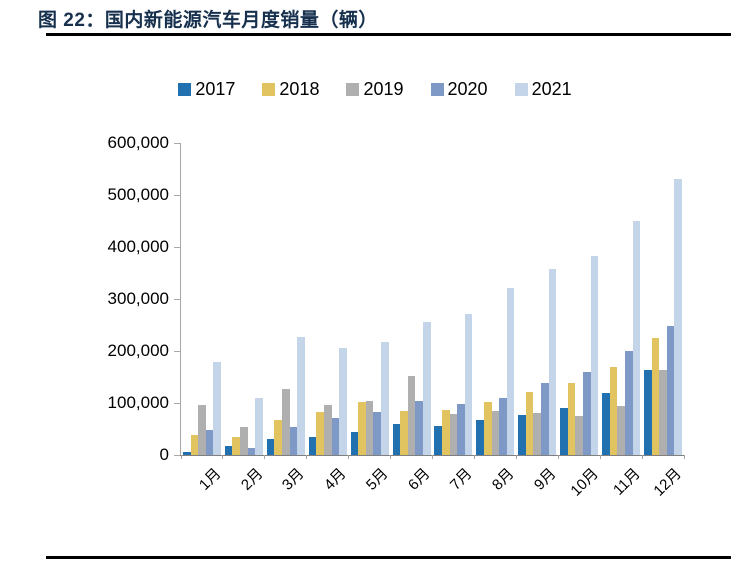 This screenshot has width=731, height=565. What do you see at coordinates (194, 445) in the screenshot?
I see `bar-2018-1月` at bounding box center [194, 445].